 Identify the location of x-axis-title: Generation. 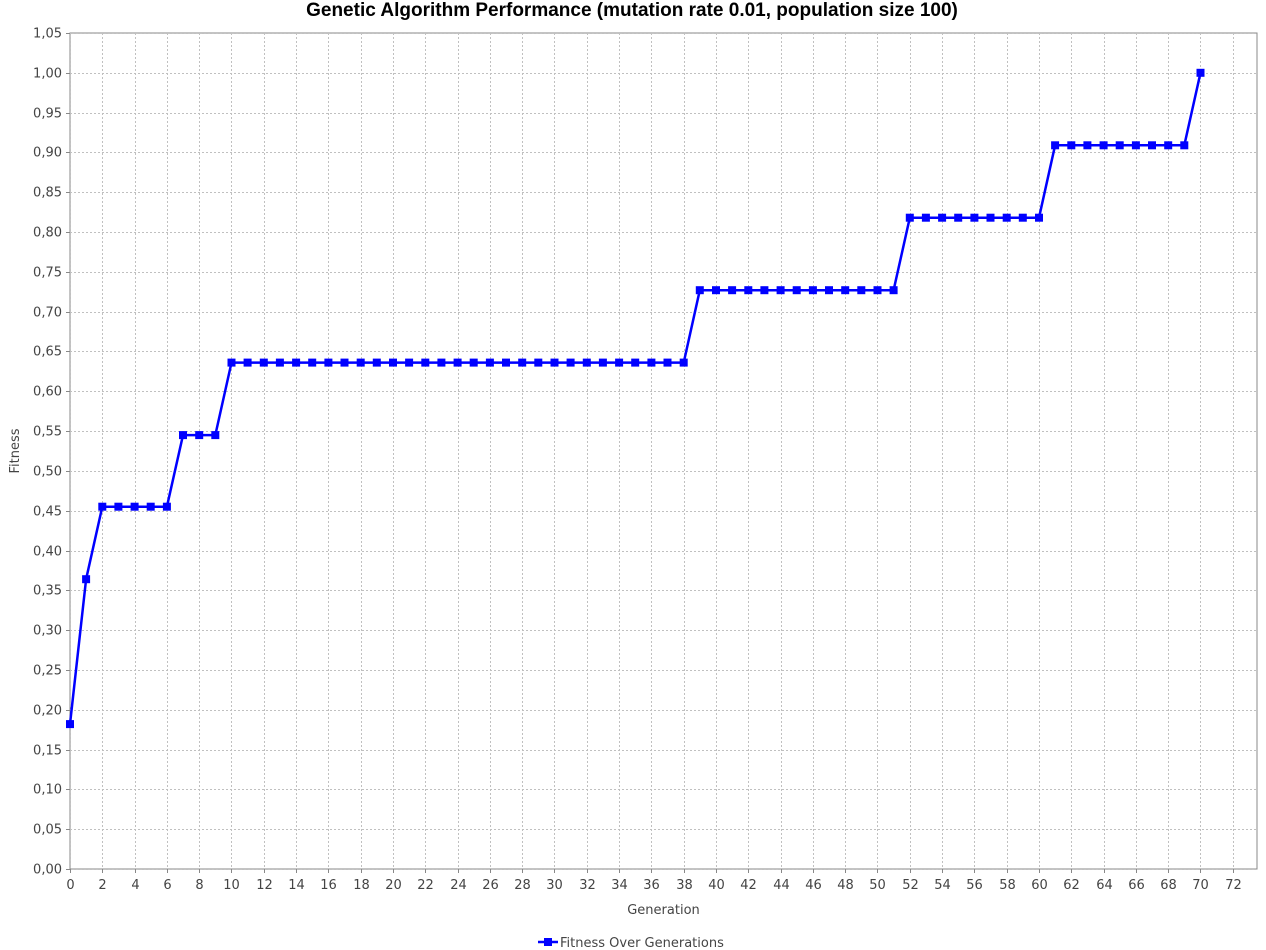
(663, 910).